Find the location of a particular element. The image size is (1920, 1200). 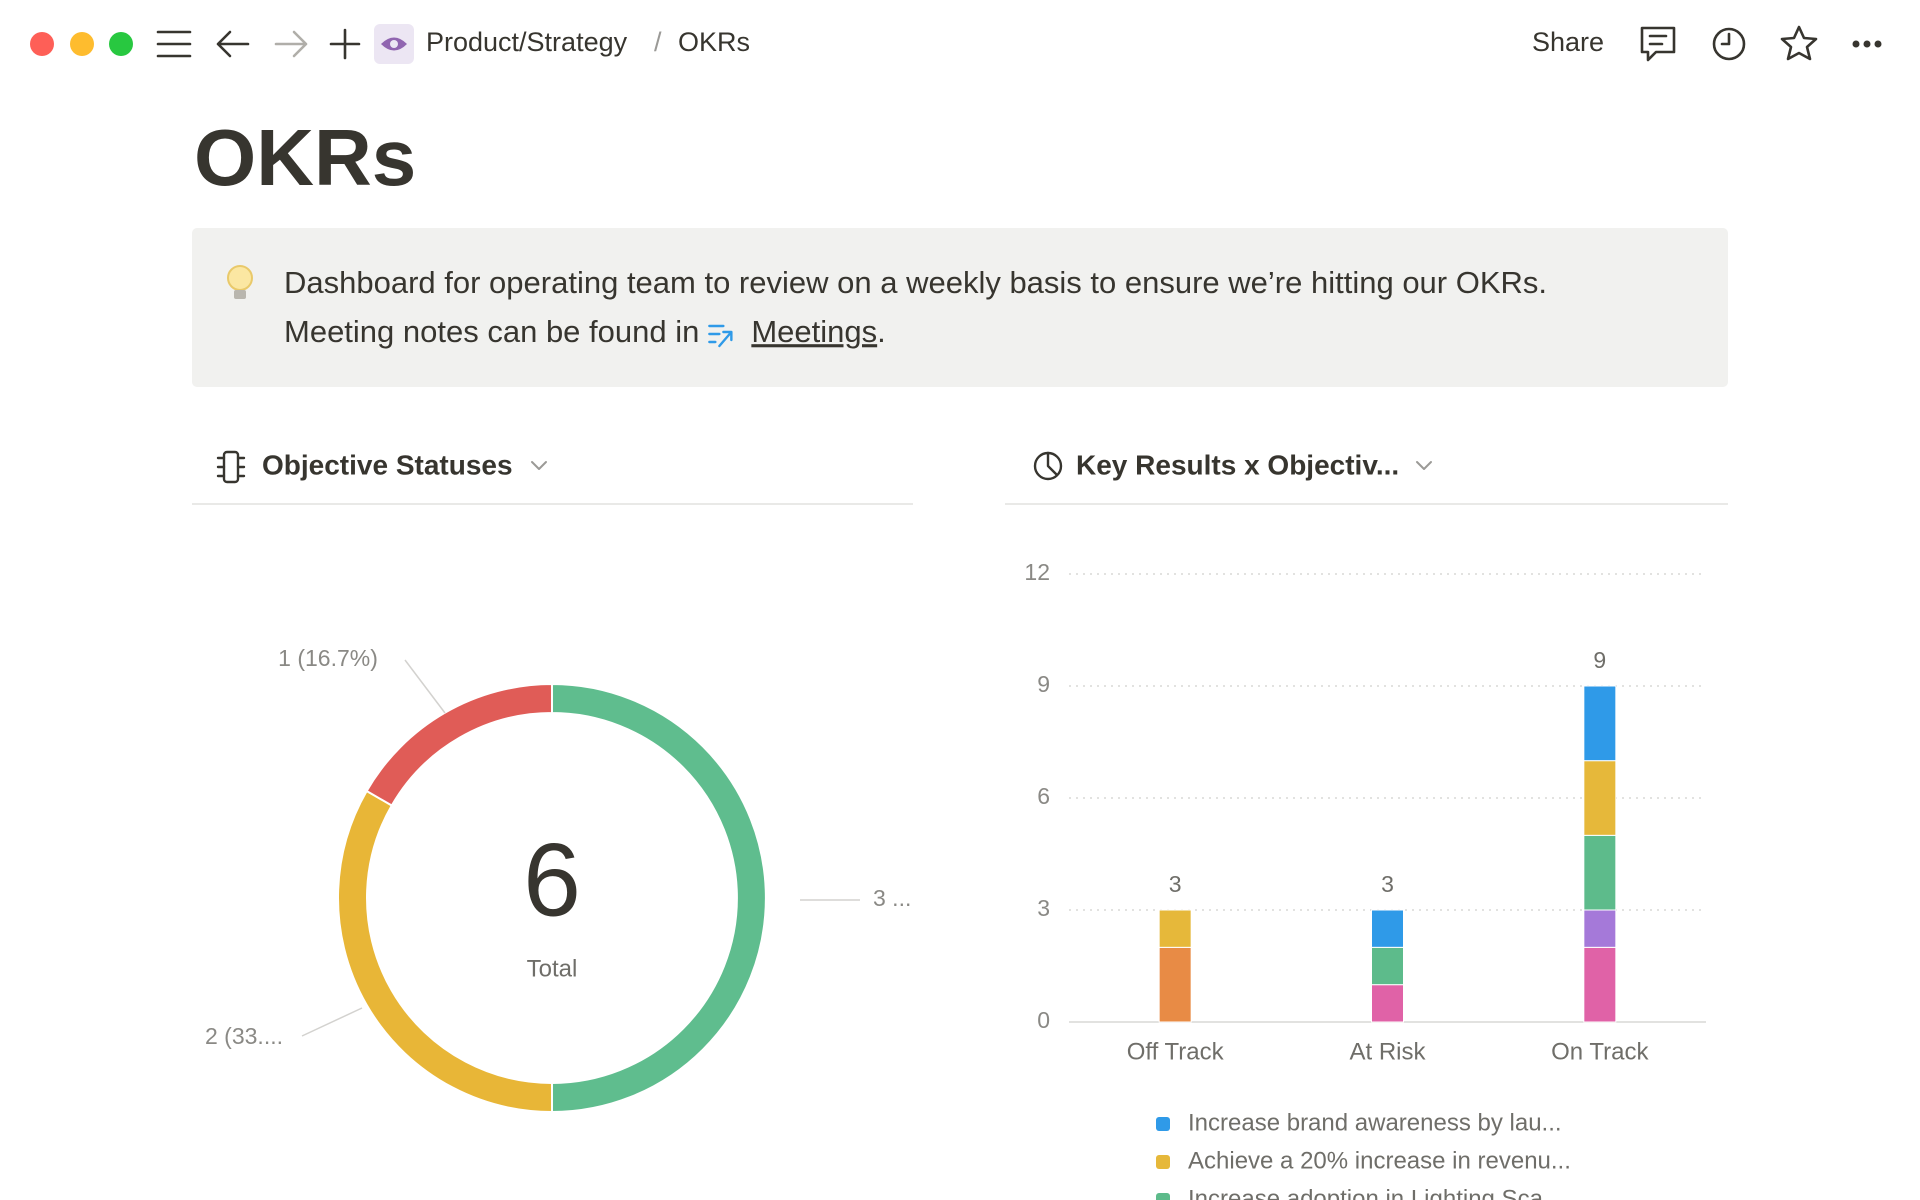

page-title: OKRs is located at coordinates (305, 157).